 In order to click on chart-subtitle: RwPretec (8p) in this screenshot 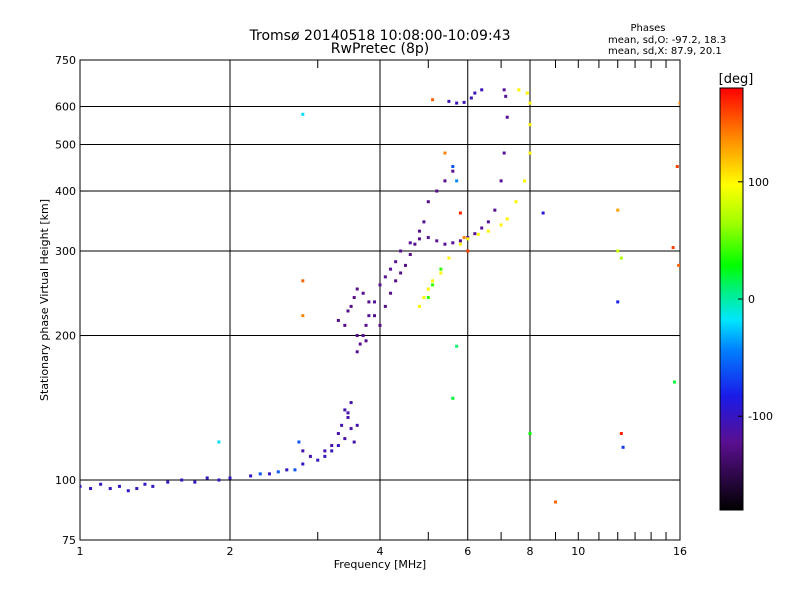, I will do `click(380, 49)`.